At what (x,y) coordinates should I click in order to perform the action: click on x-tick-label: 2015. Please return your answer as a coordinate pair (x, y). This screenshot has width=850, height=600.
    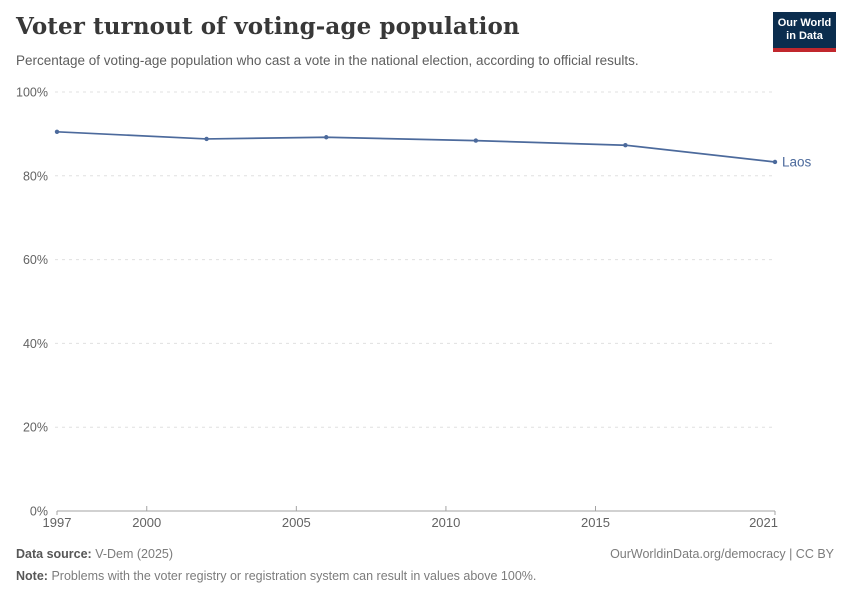
    Looking at the image, I should click on (595, 522).